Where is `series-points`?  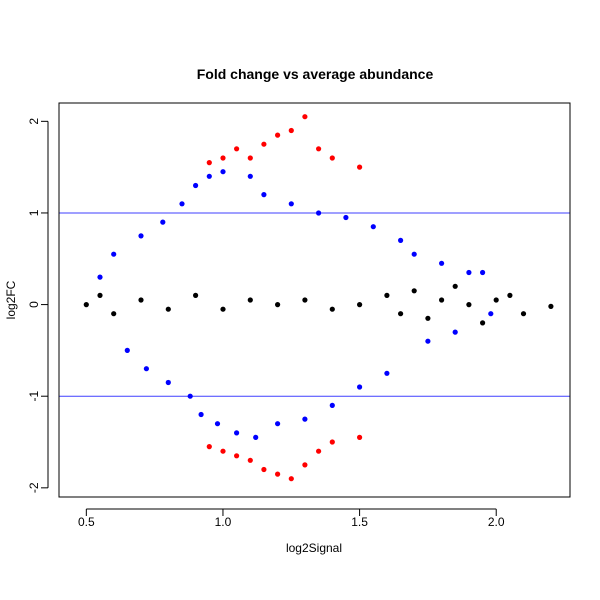 series-points is located at coordinates (318, 304).